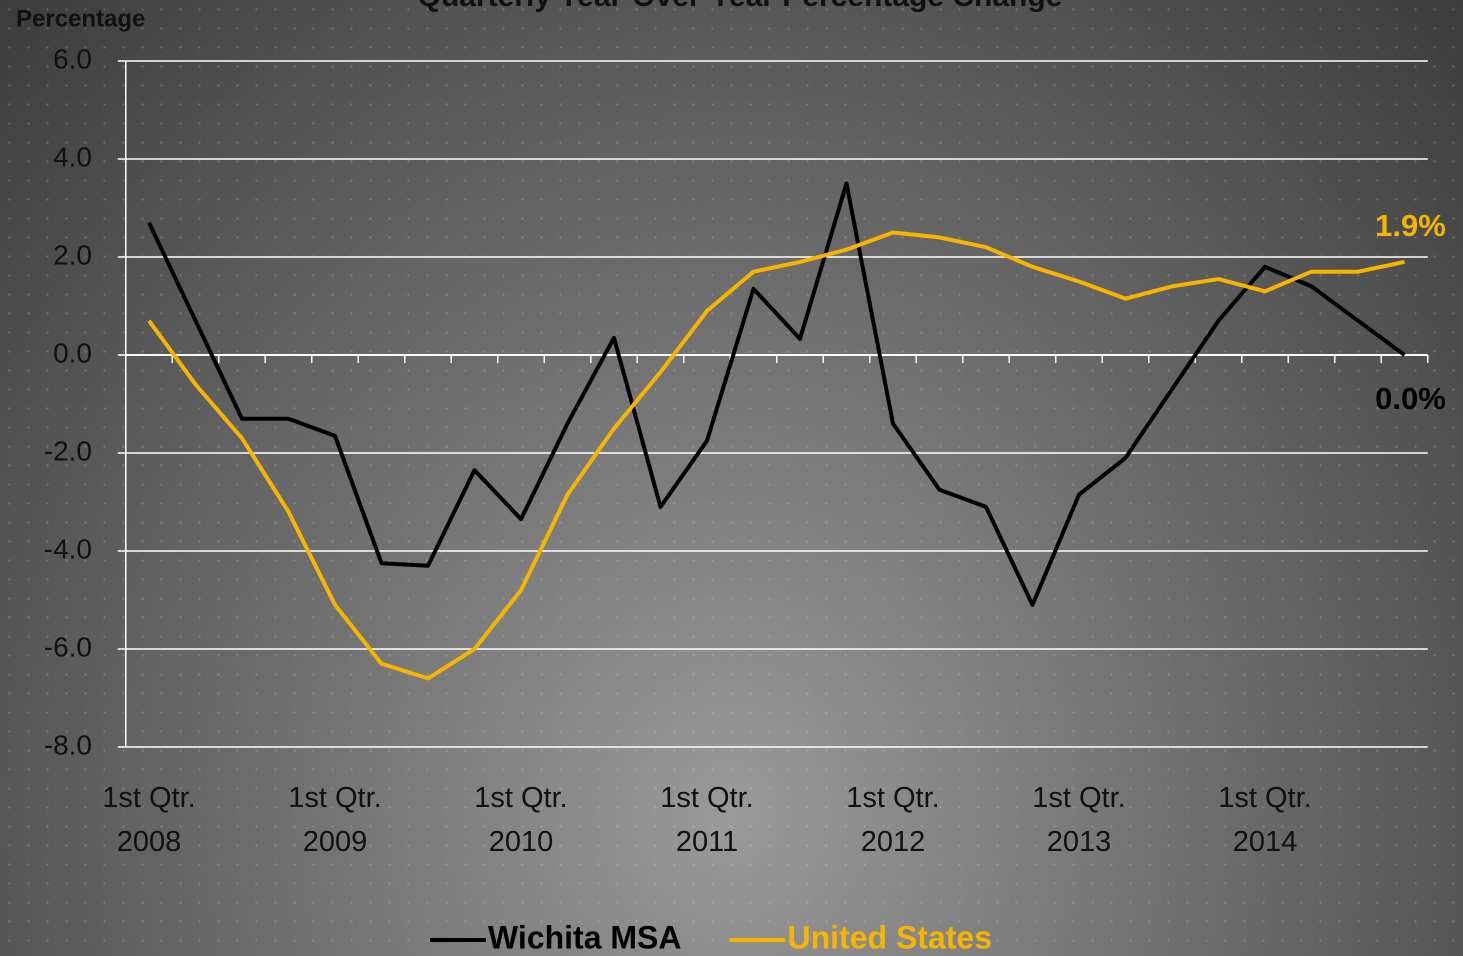  Describe the element at coordinates (707, 820) in the screenshot. I see `x-tick-label: 1st Qtr. 2011` at that location.